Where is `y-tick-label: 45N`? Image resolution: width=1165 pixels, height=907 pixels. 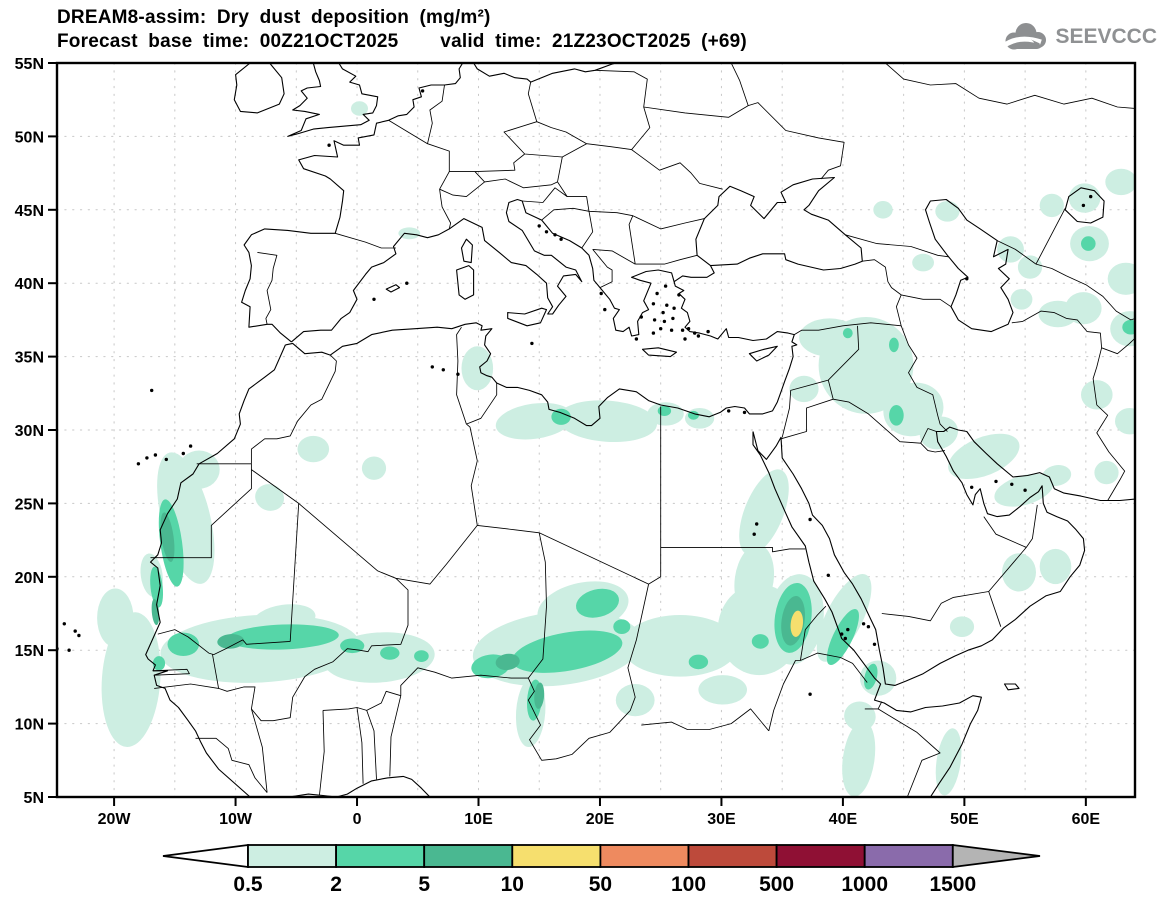
y-tick-label: 45N is located at coordinates (29, 211).